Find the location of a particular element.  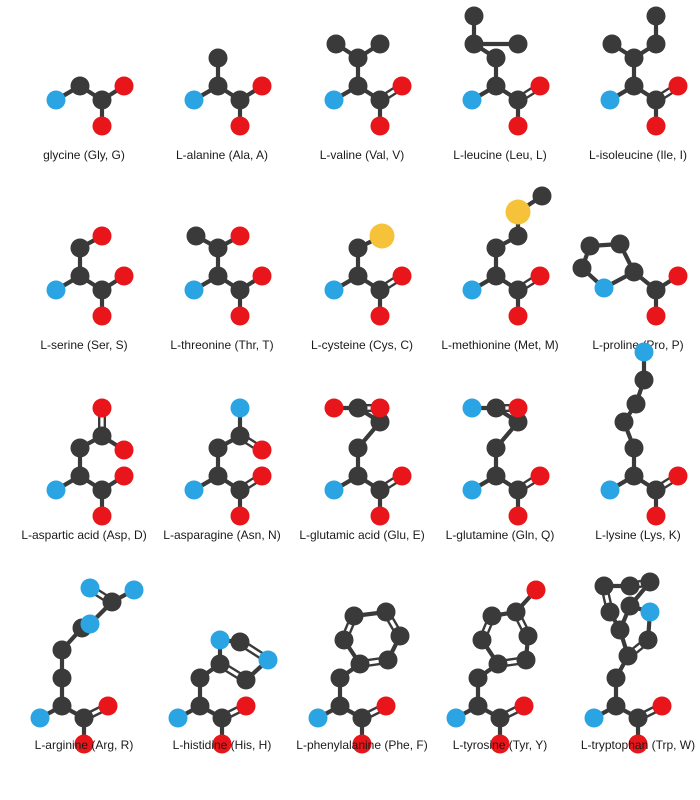

amino-acid-label: L-isoleucine (Ile, I) is located at coordinates (638, 155).